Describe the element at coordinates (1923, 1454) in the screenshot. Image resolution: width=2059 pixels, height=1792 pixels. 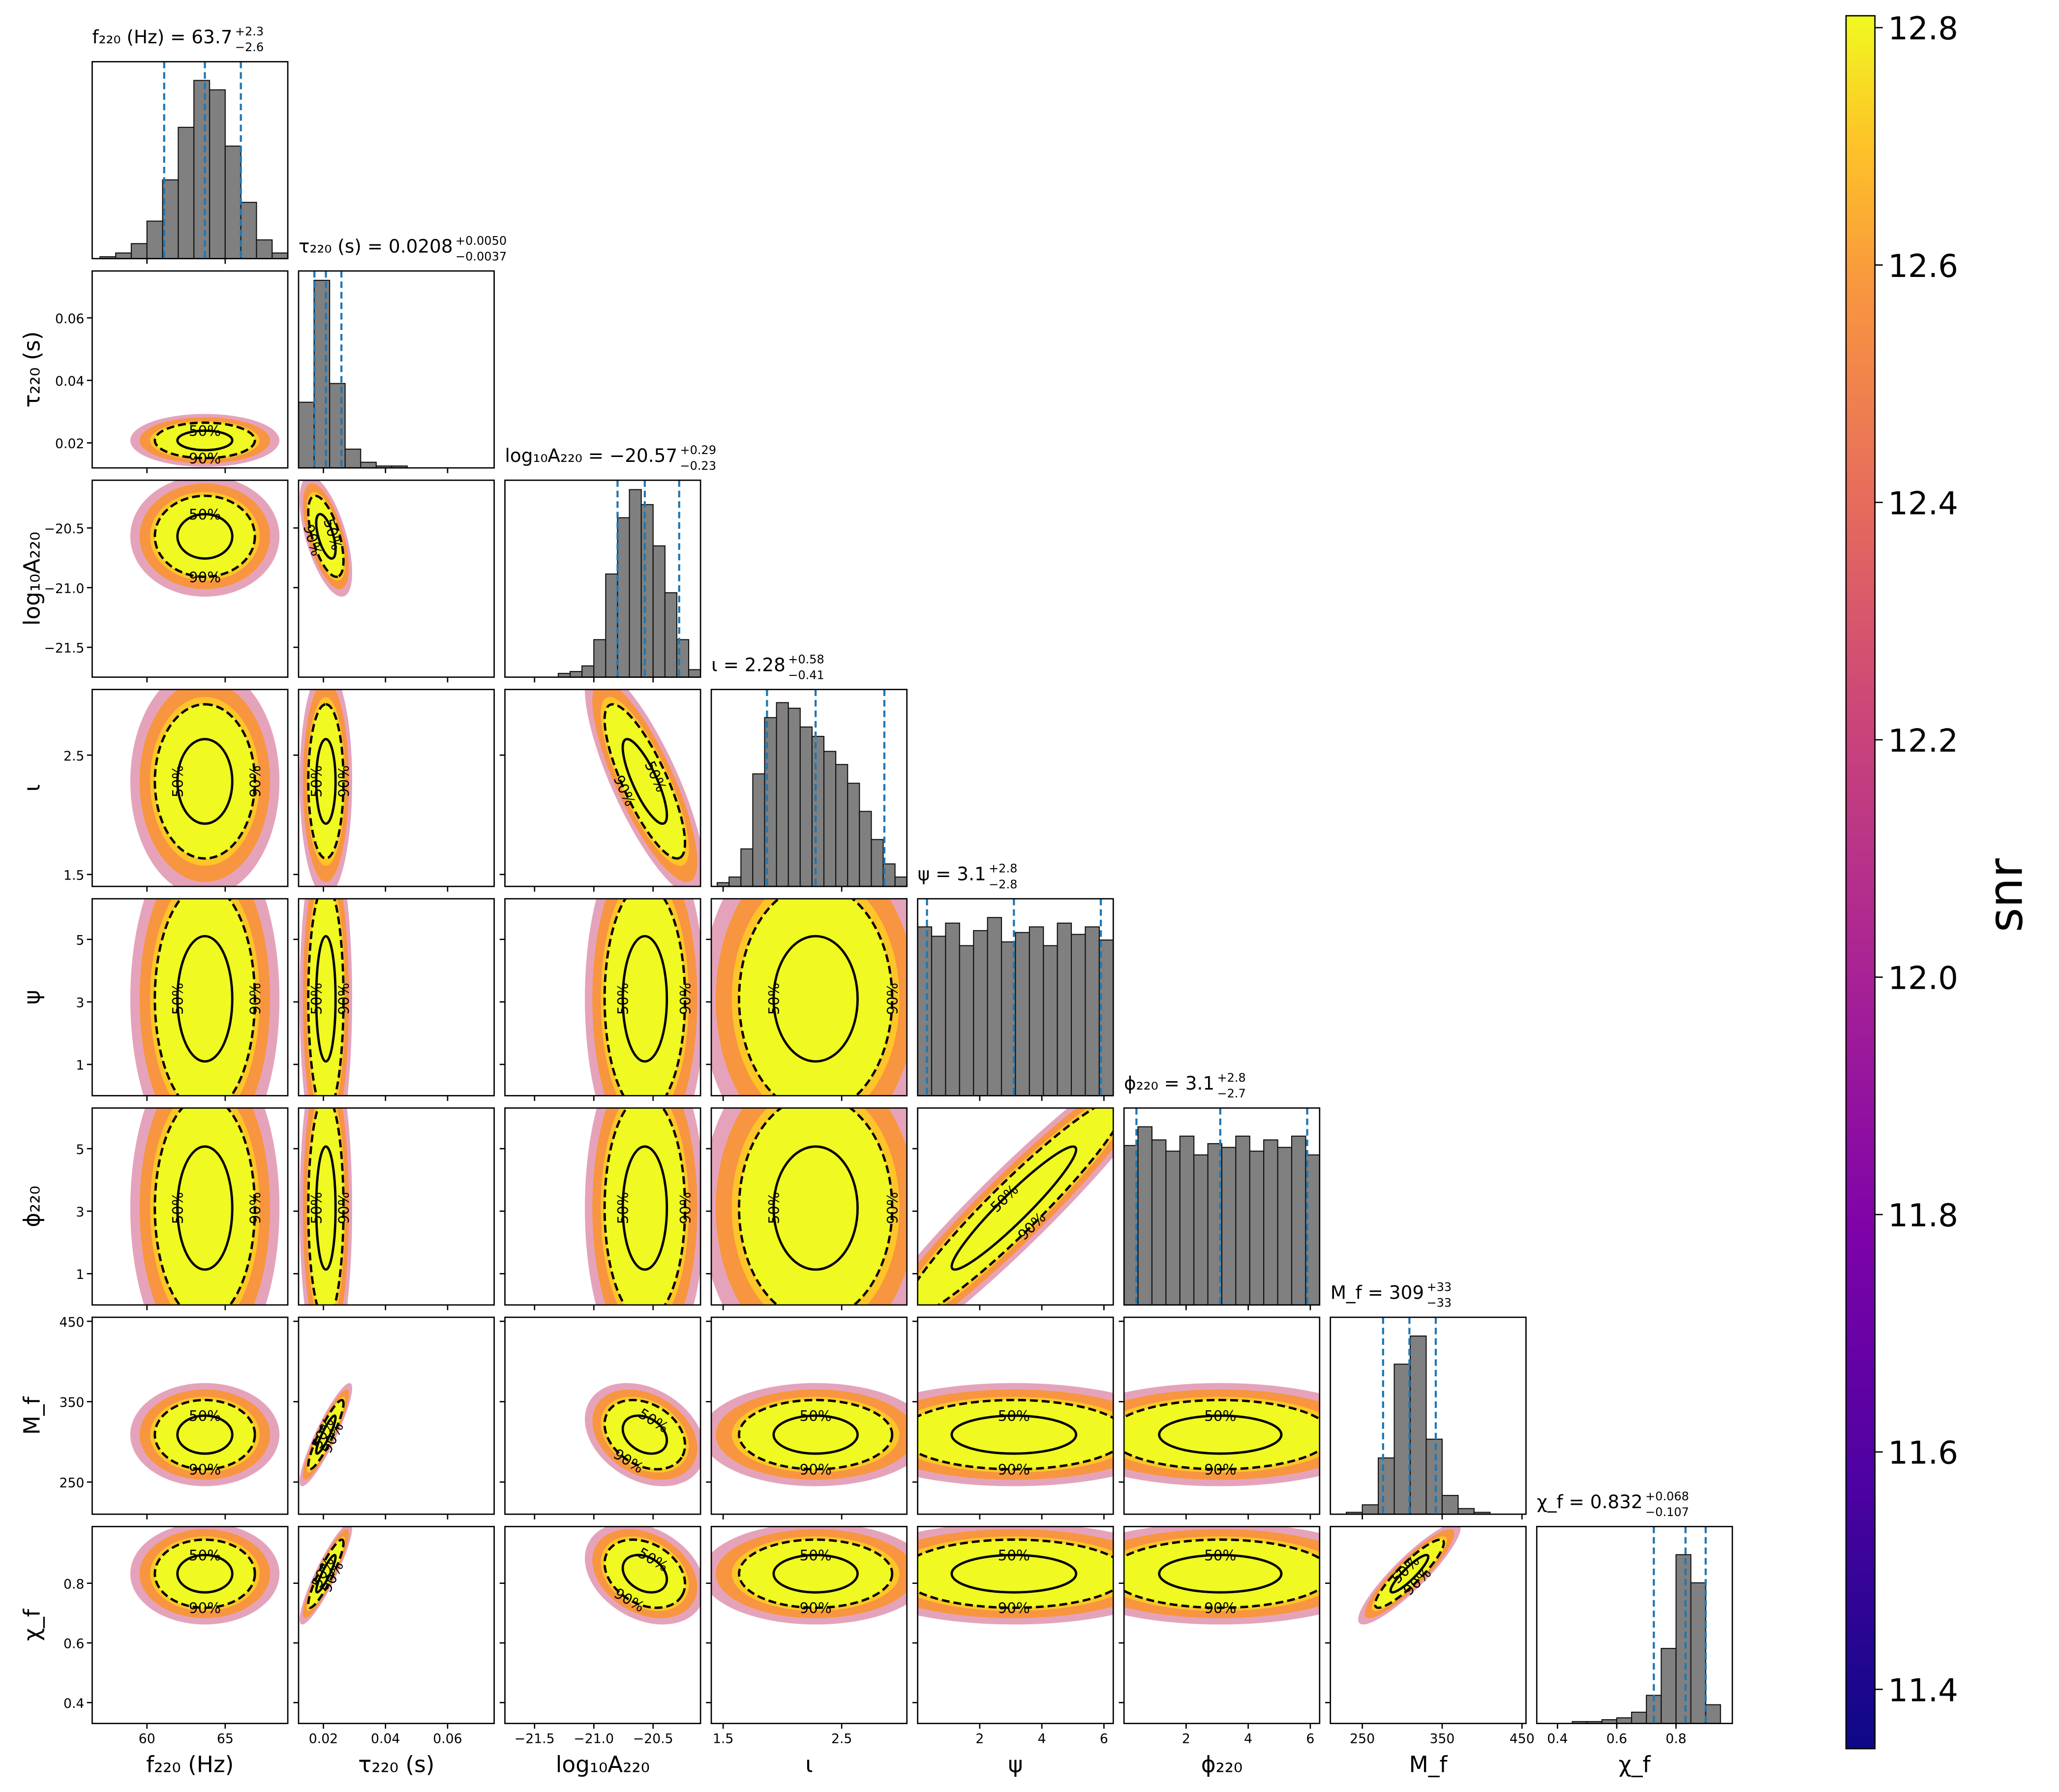
I see `colorbar-tick-label: 11.6` at that location.